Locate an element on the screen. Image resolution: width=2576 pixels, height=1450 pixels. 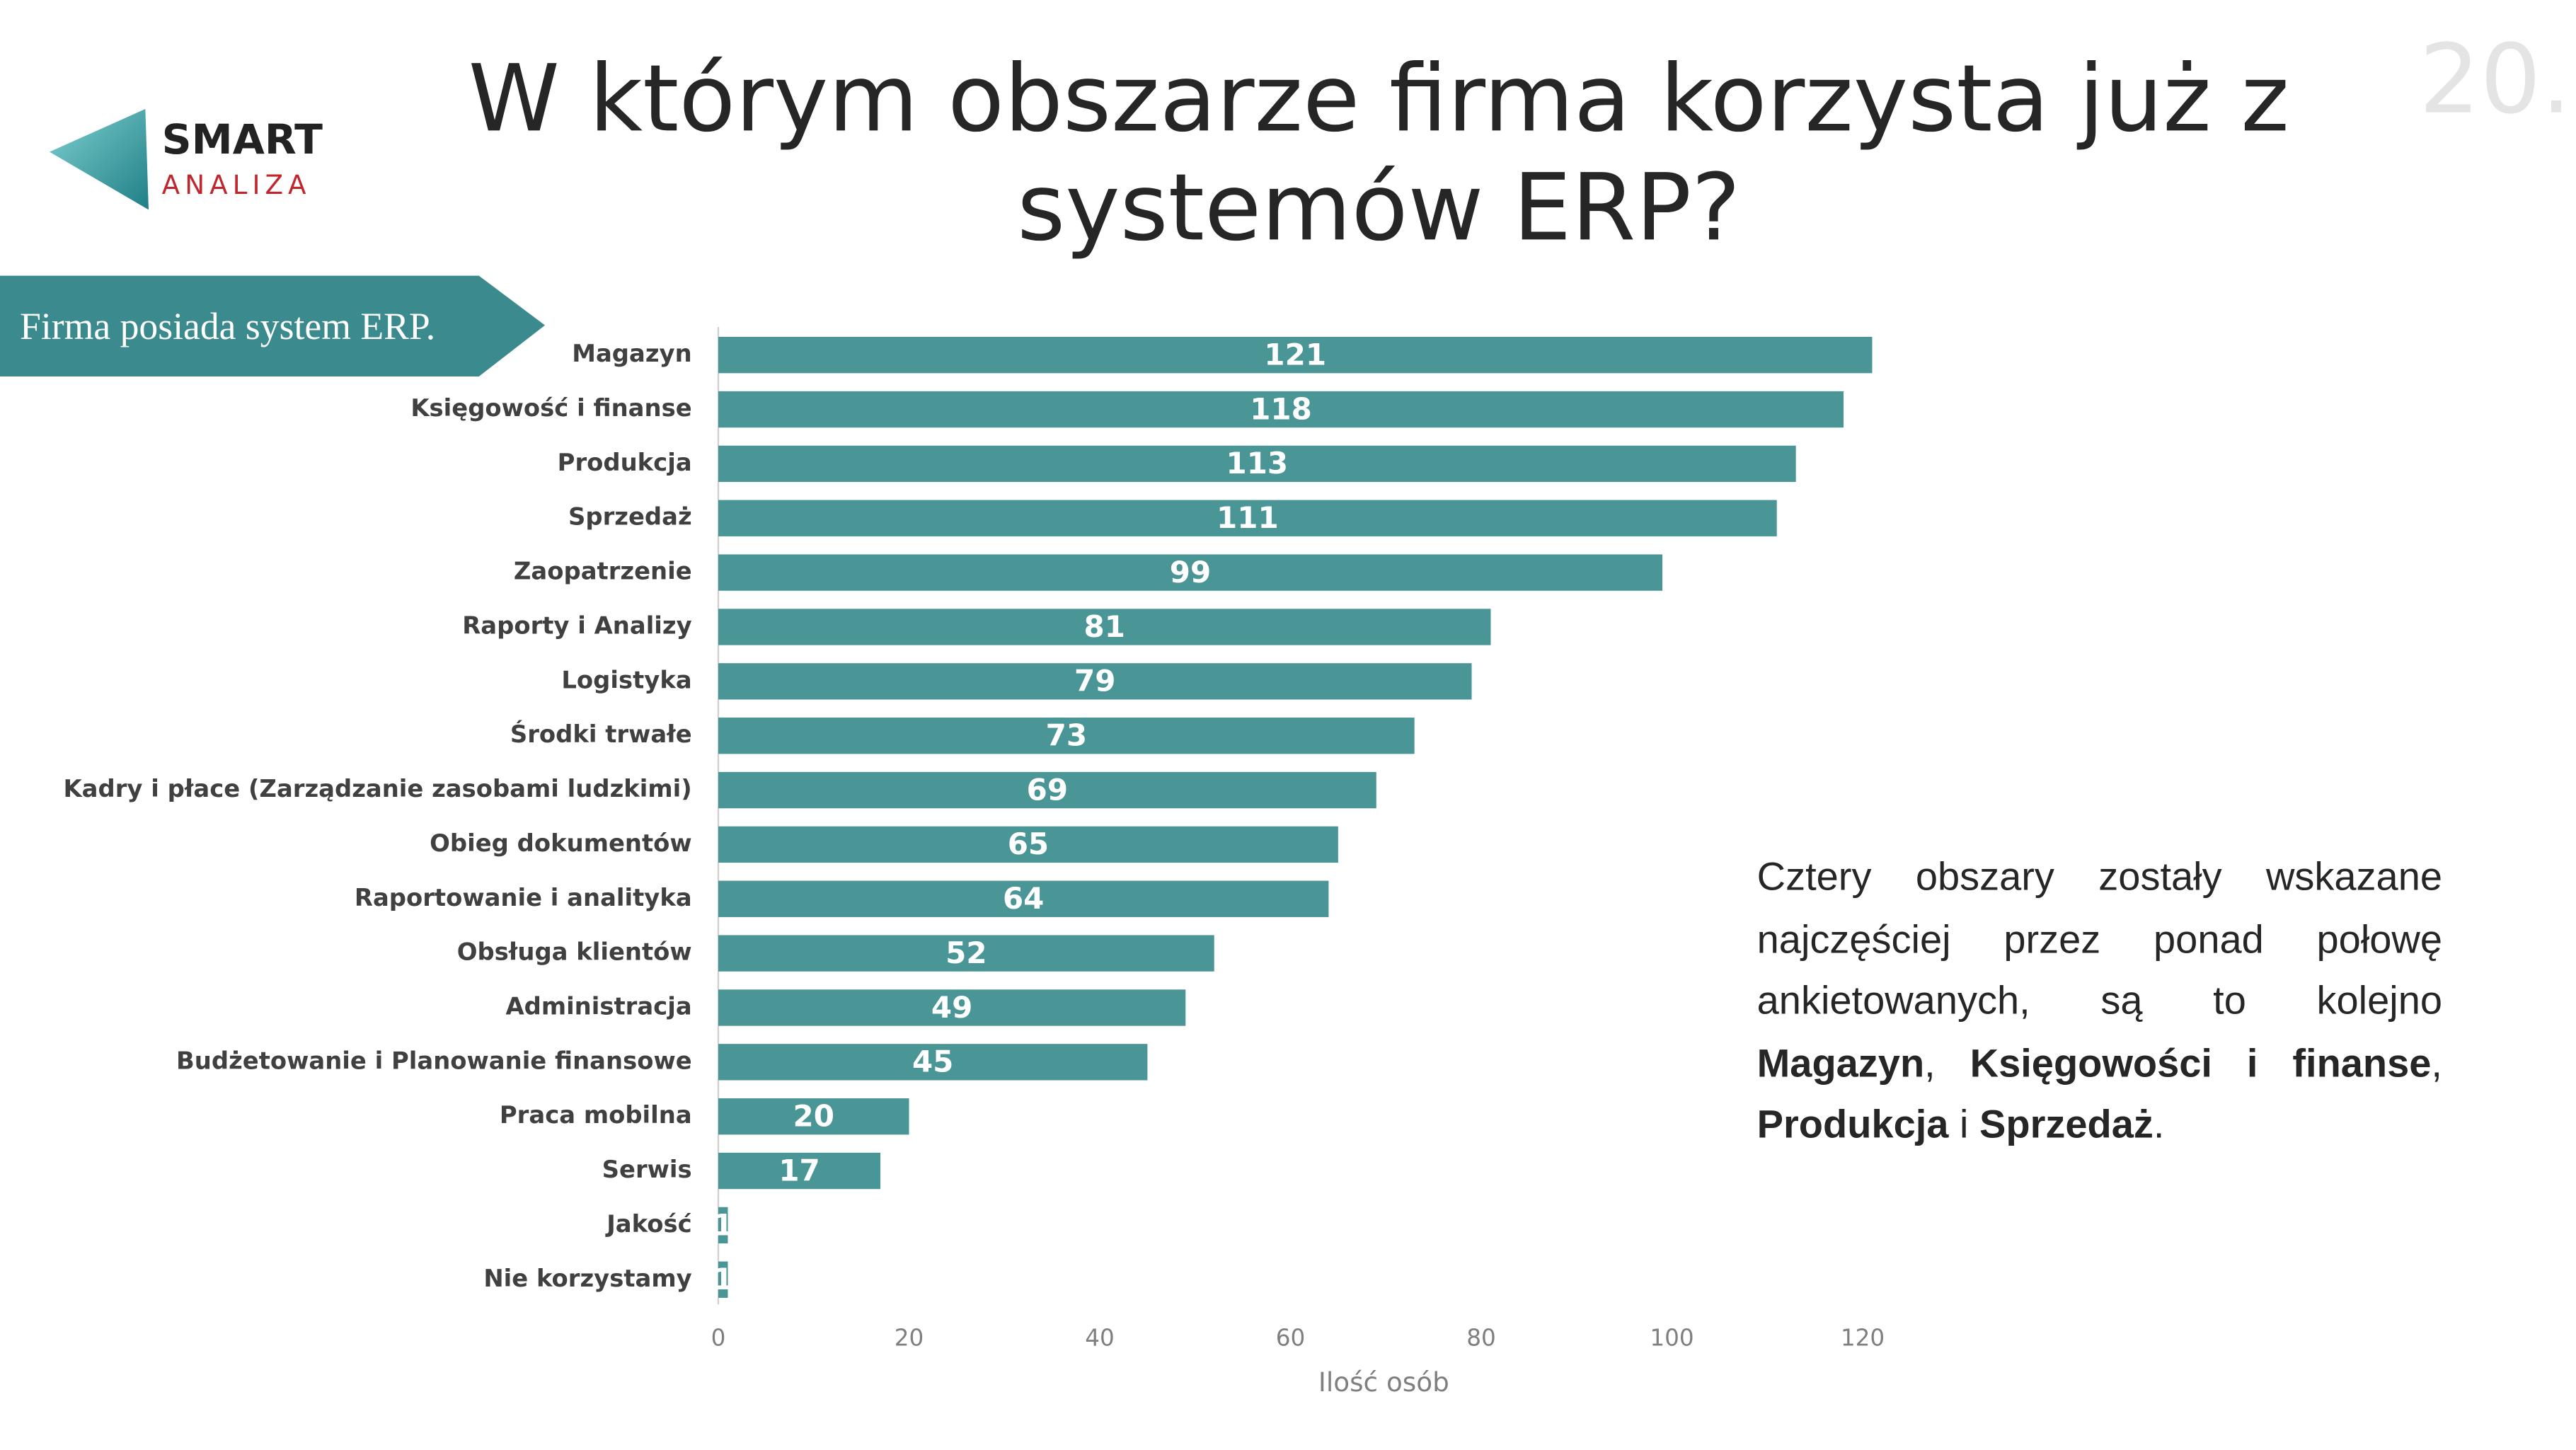
y-tick-label: Sprzedaż is located at coordinates (630, 517).